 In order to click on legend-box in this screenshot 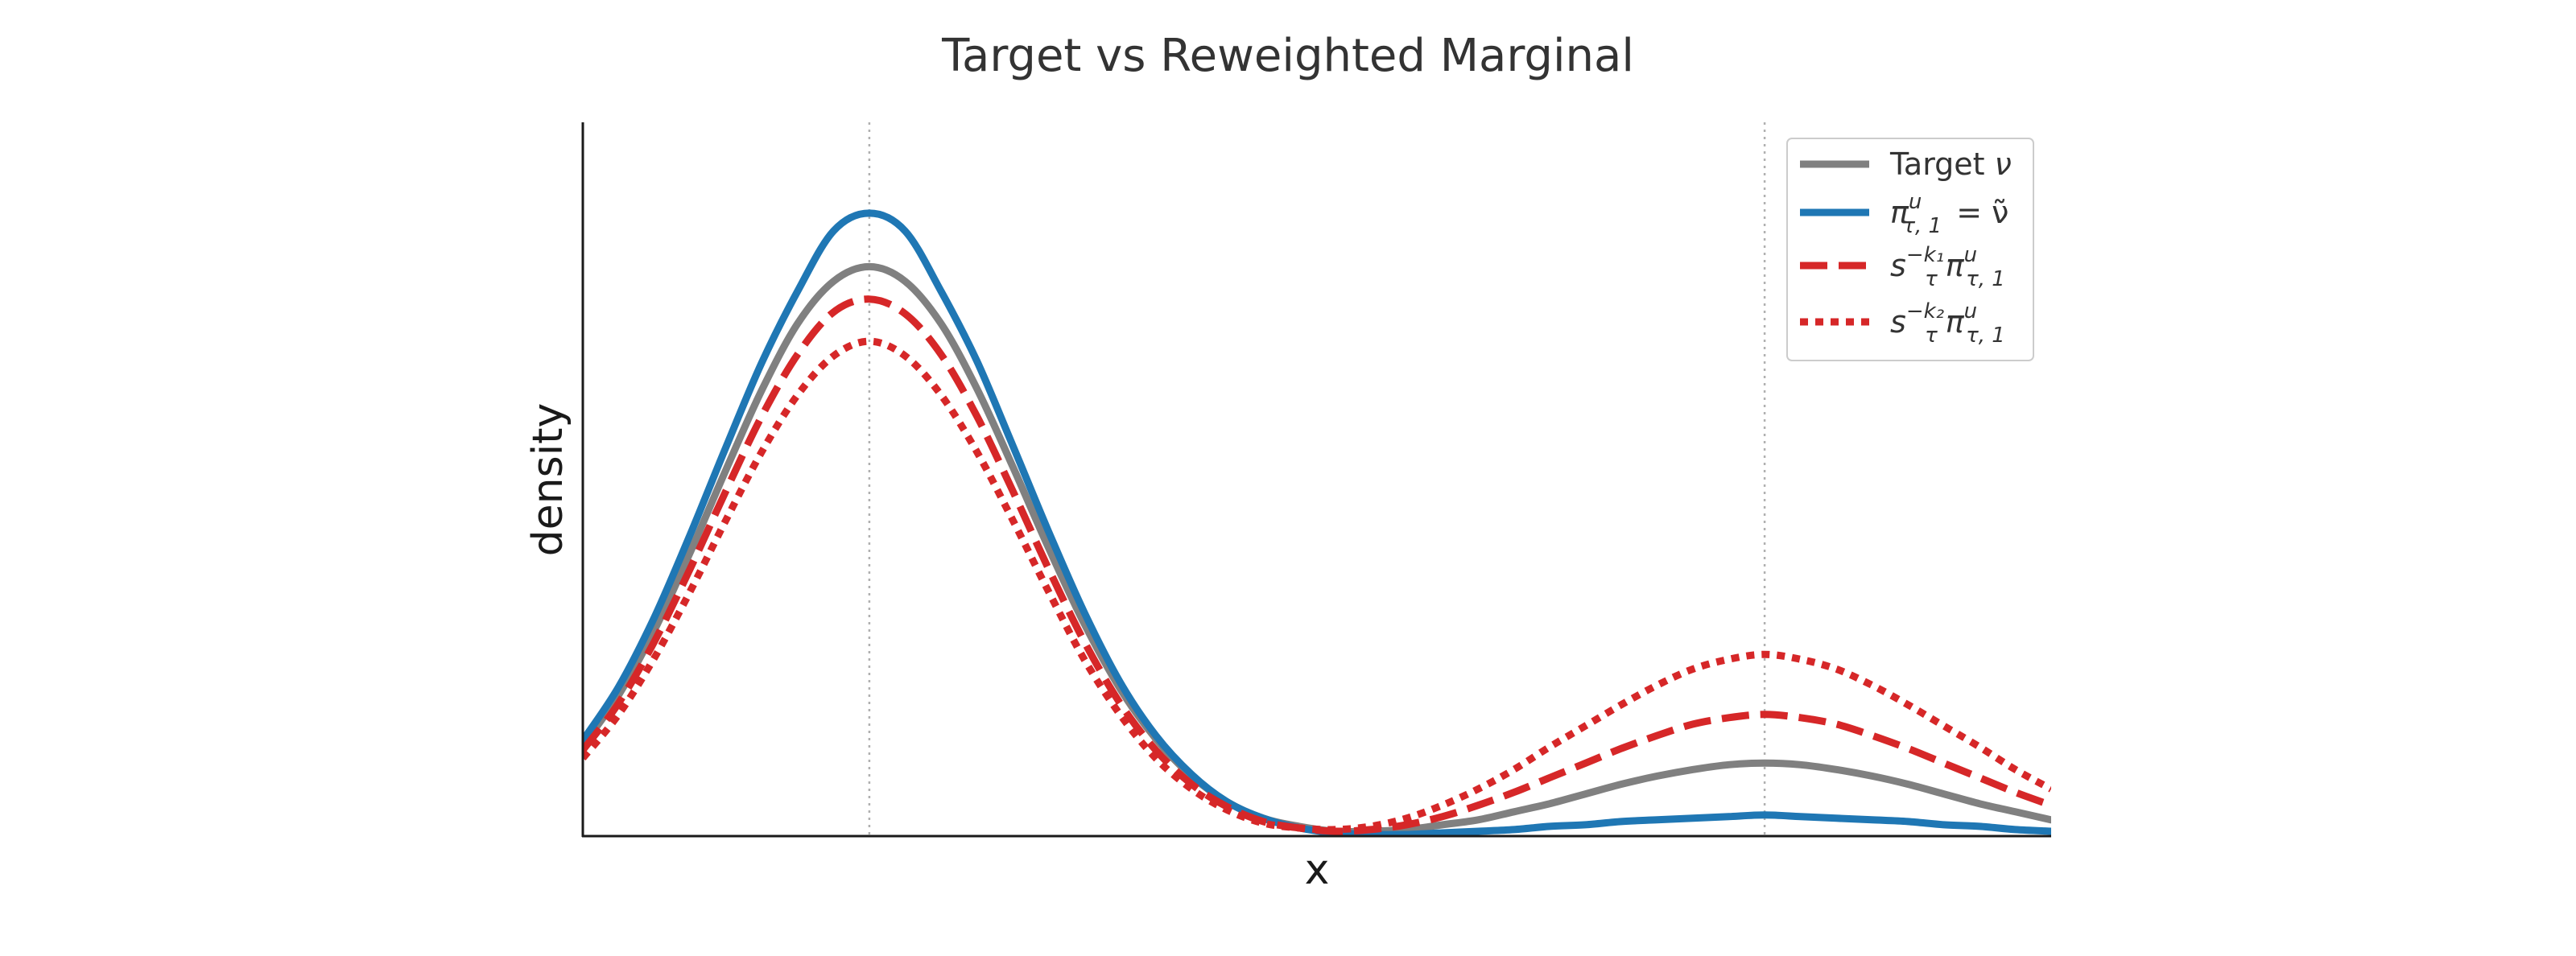, I will do `click(1910, 250)`.